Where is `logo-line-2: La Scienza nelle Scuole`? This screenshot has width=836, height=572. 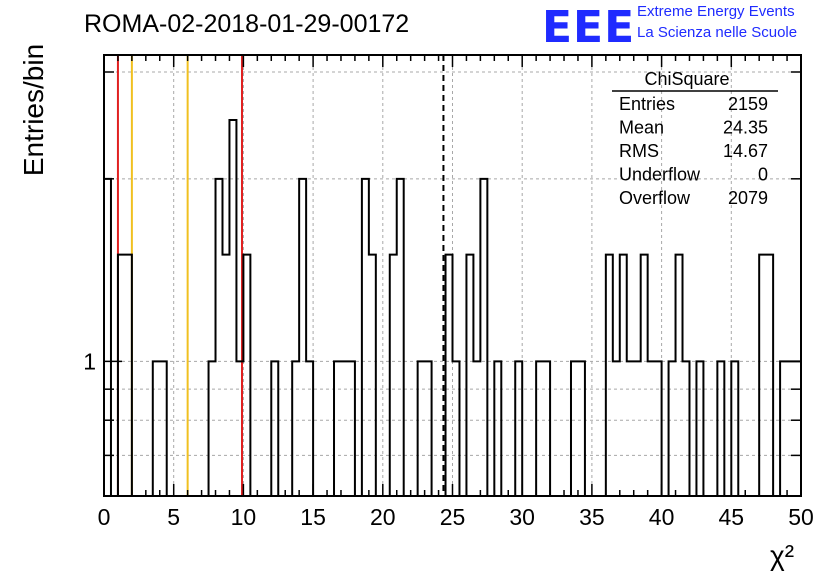
logo-line-2: La Scienza nelle Scuole is located at coordinates (717, 32).